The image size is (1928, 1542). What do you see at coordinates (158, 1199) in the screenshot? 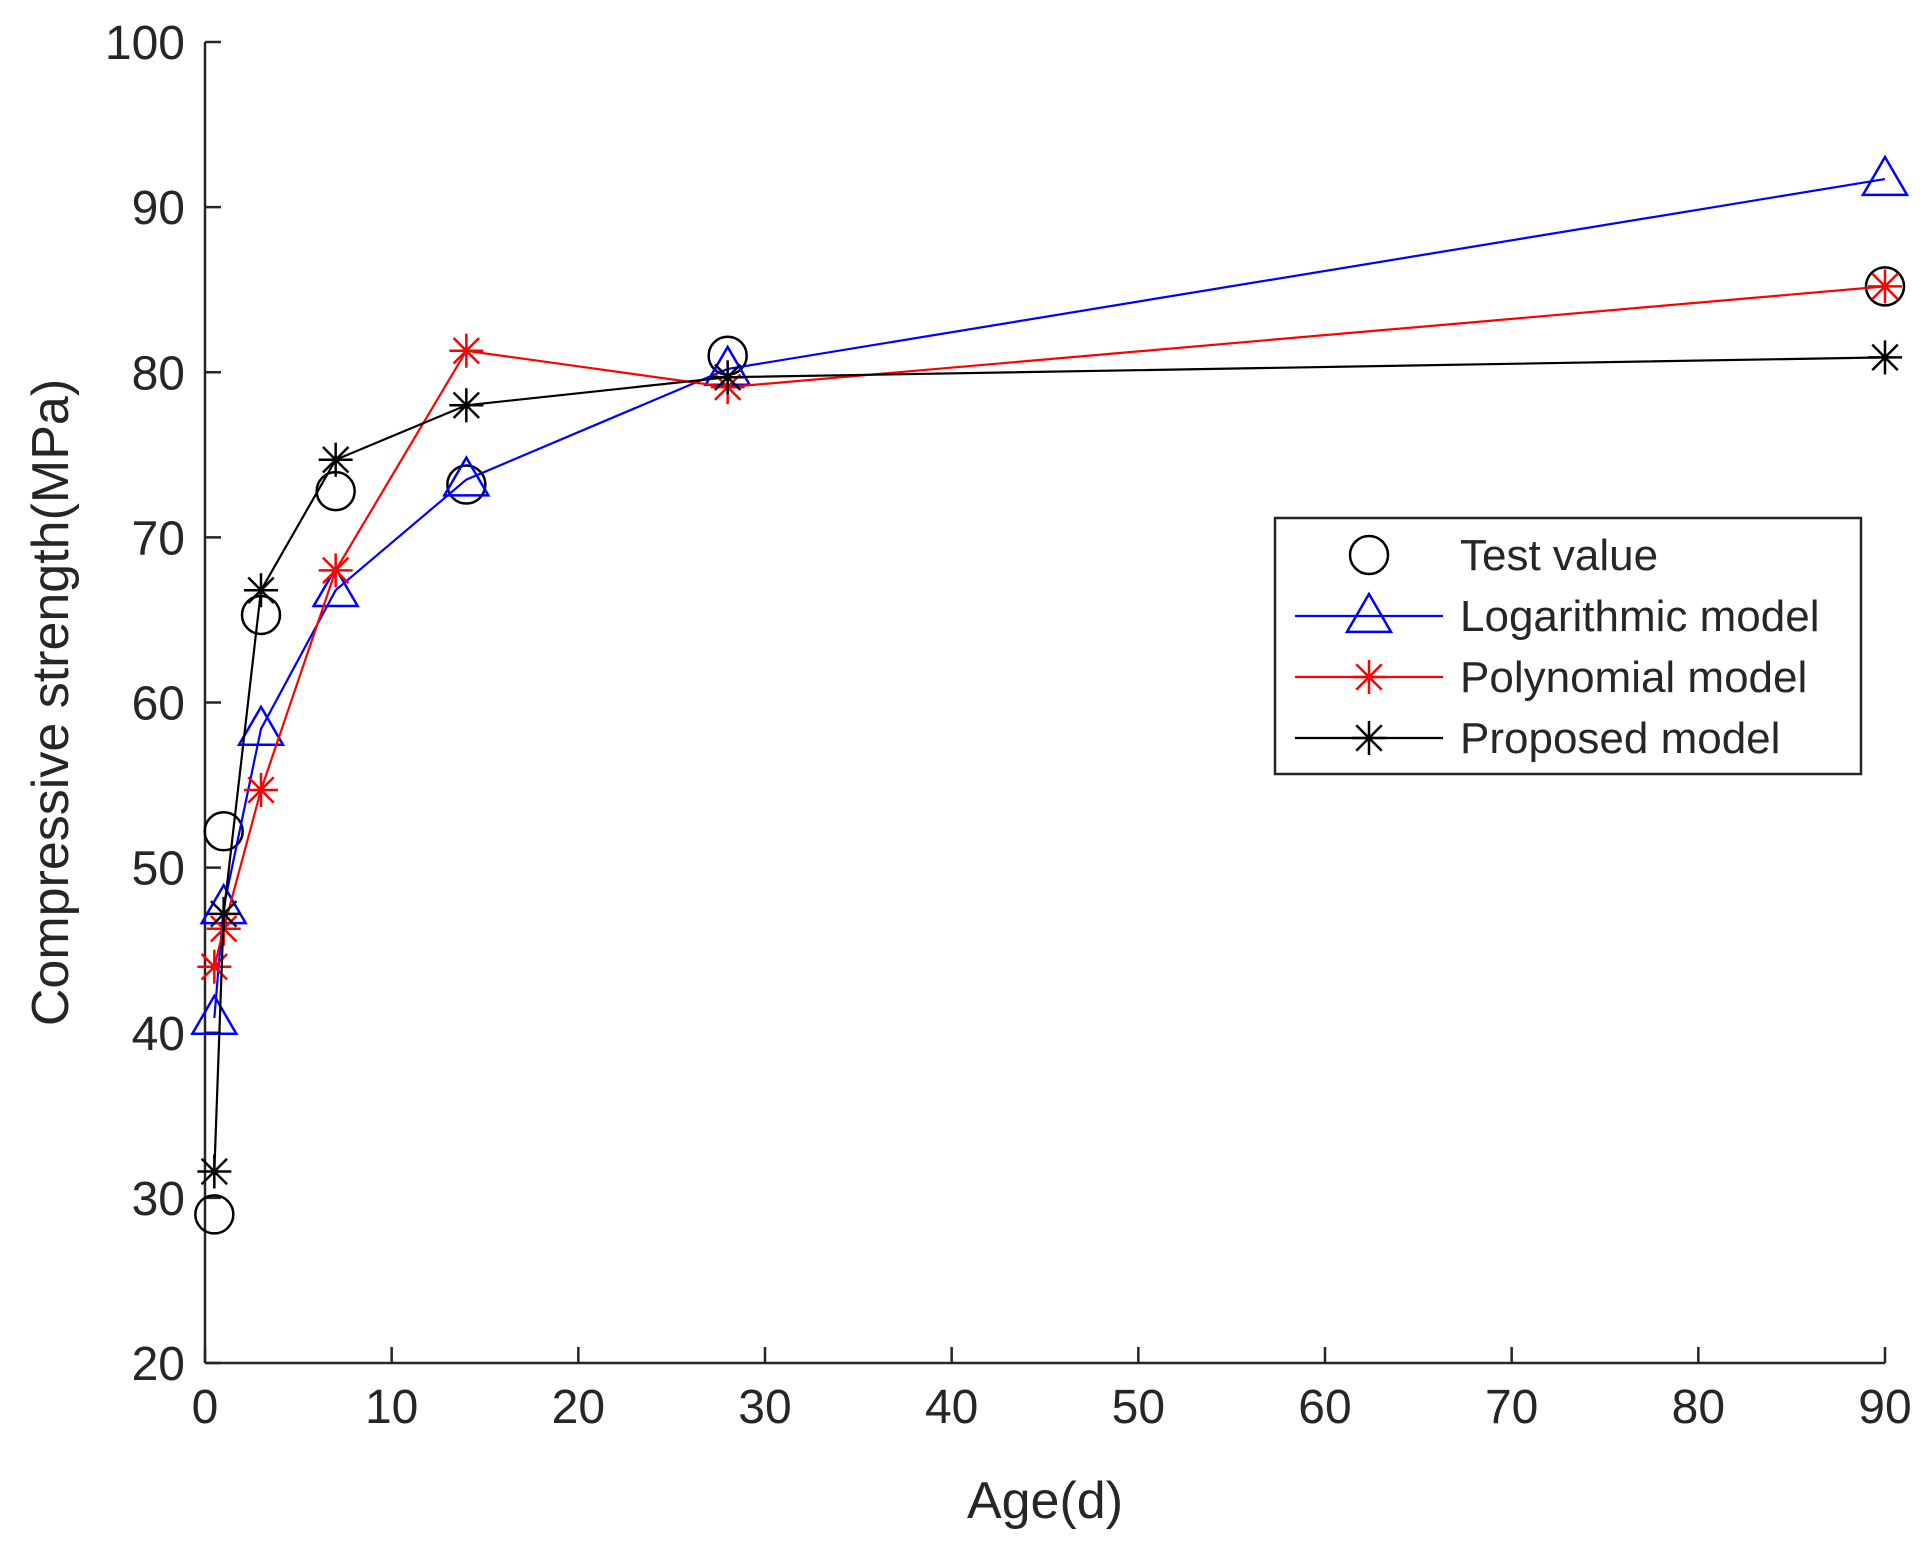
I see `y-tick-label: 30` at bounding box center [158, 1199].